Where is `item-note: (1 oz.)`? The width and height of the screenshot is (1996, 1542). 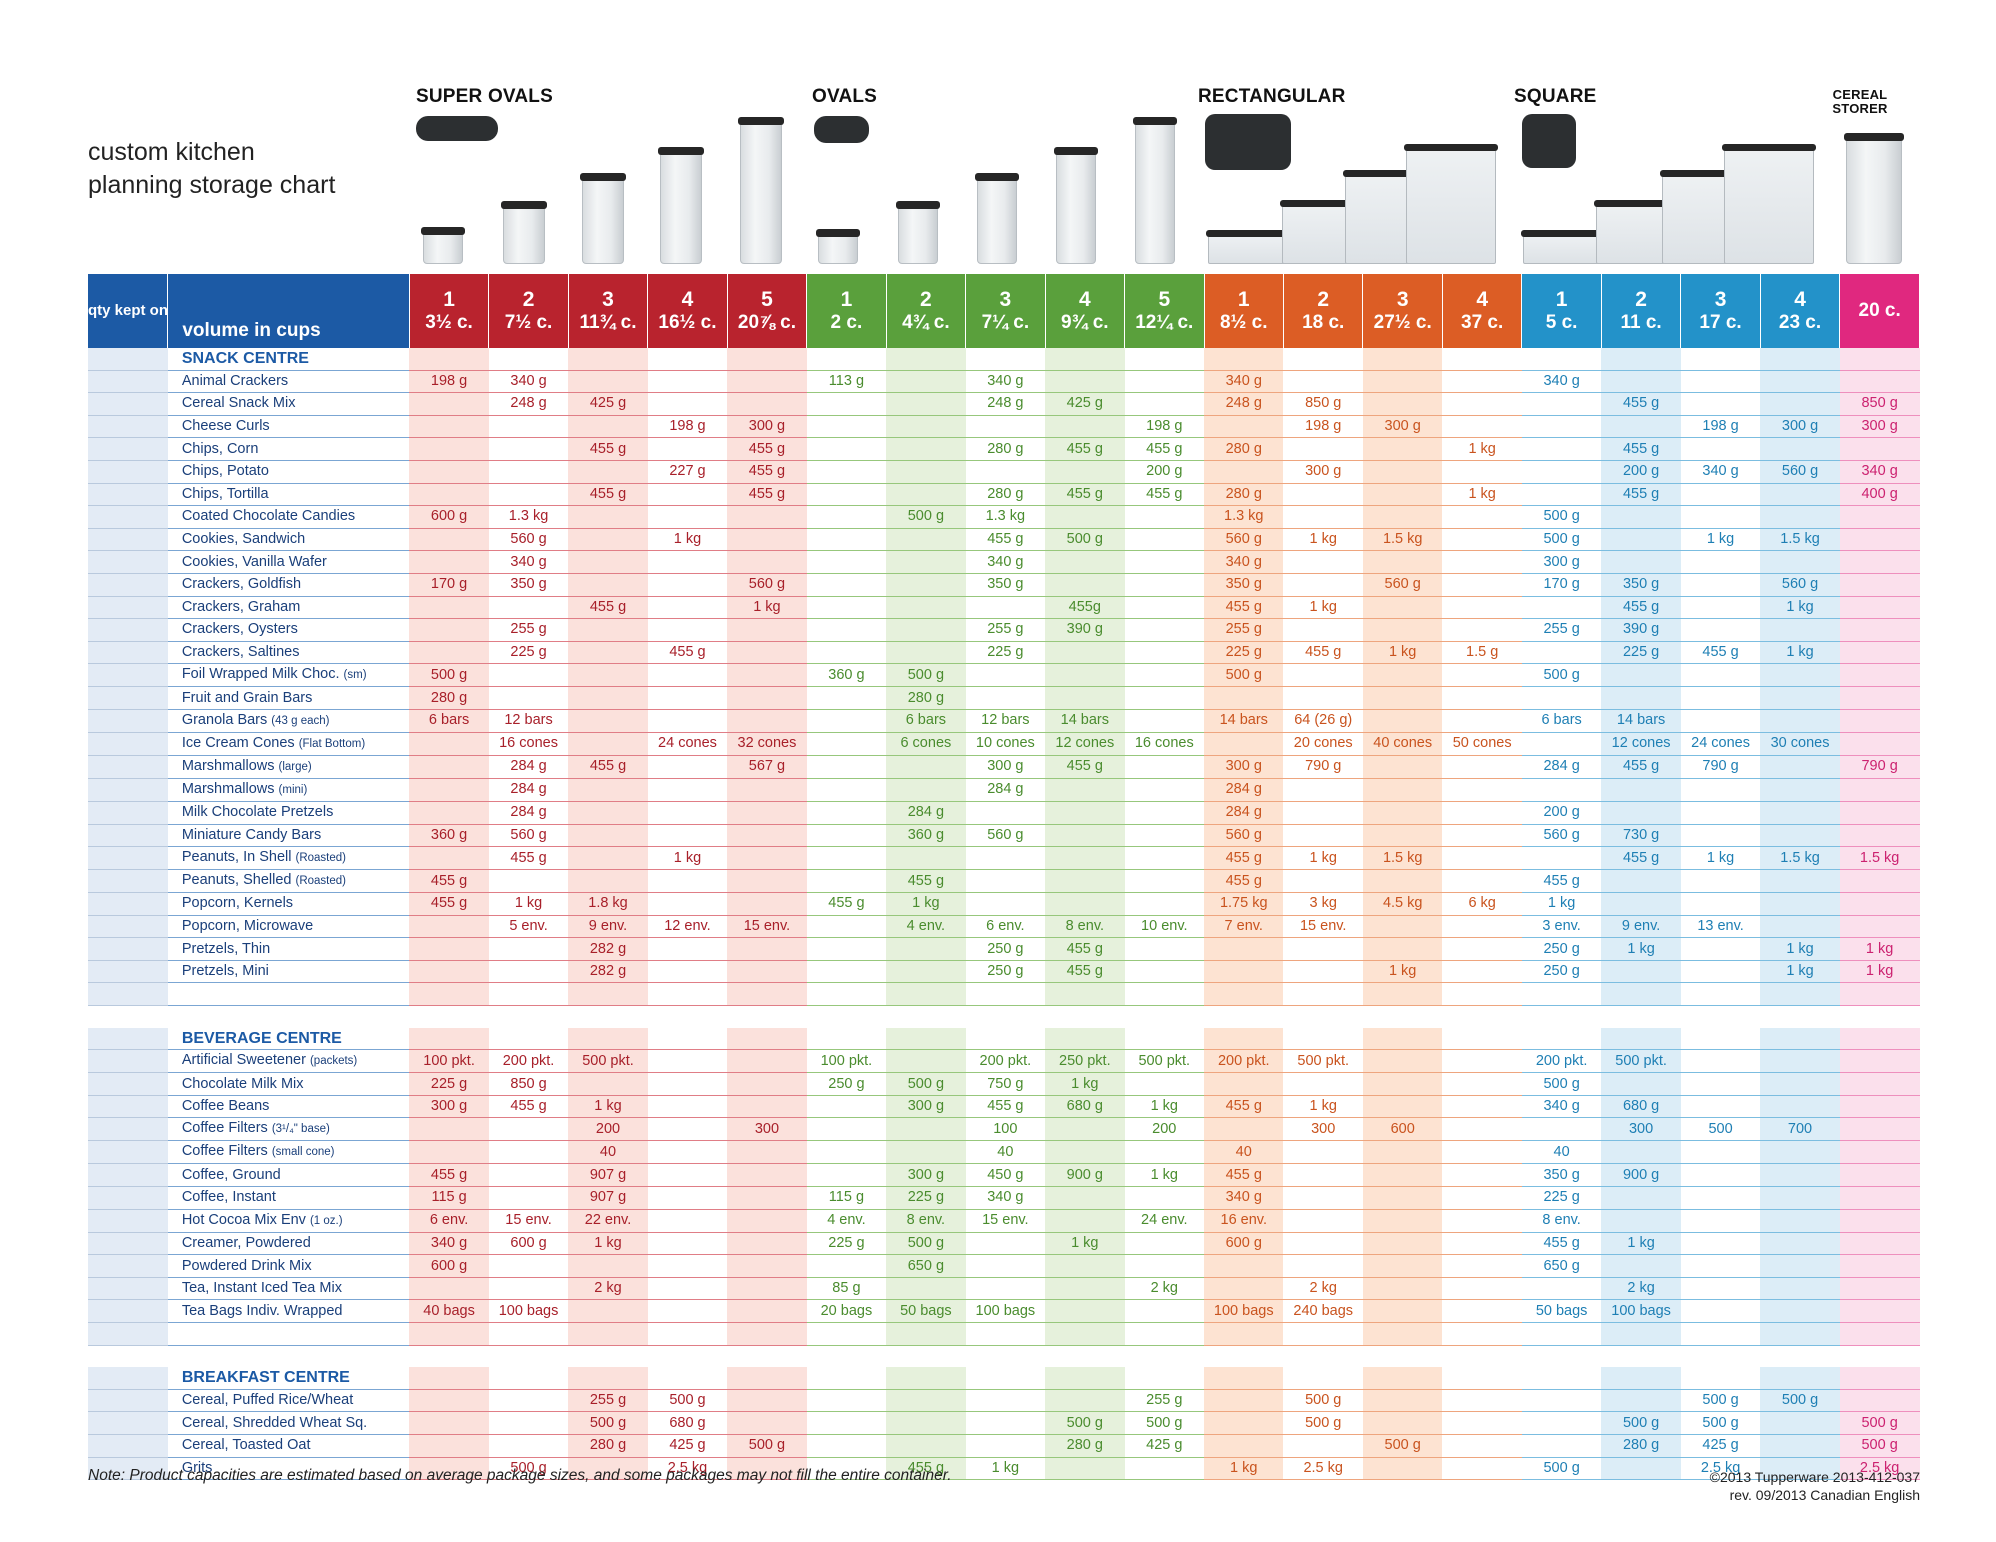 item-note: (1 oz.) is located at coordinates (326, 1220).